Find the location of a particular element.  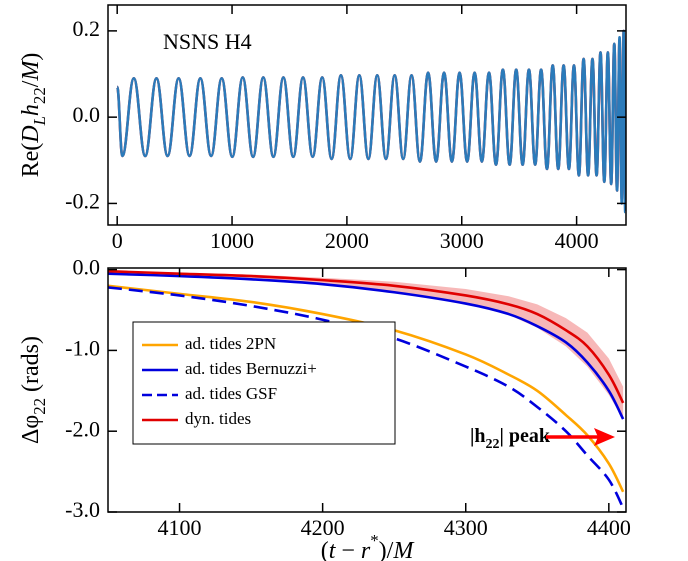

label-part: h is located at coordinates (31, 110).